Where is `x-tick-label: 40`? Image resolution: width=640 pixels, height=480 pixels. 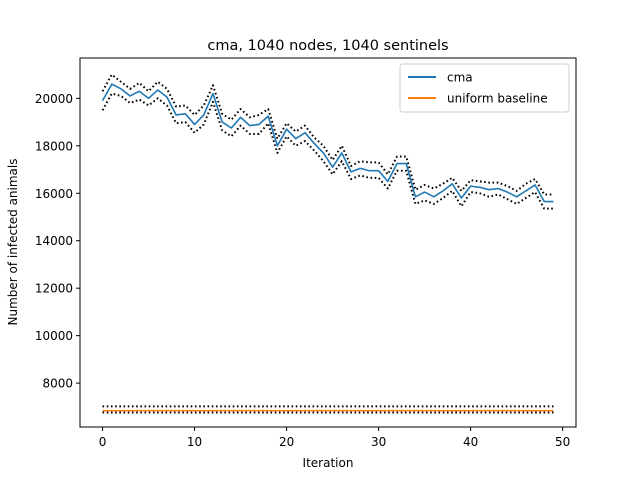 x-tick-label: 40 is located at coordinates (470, 442).